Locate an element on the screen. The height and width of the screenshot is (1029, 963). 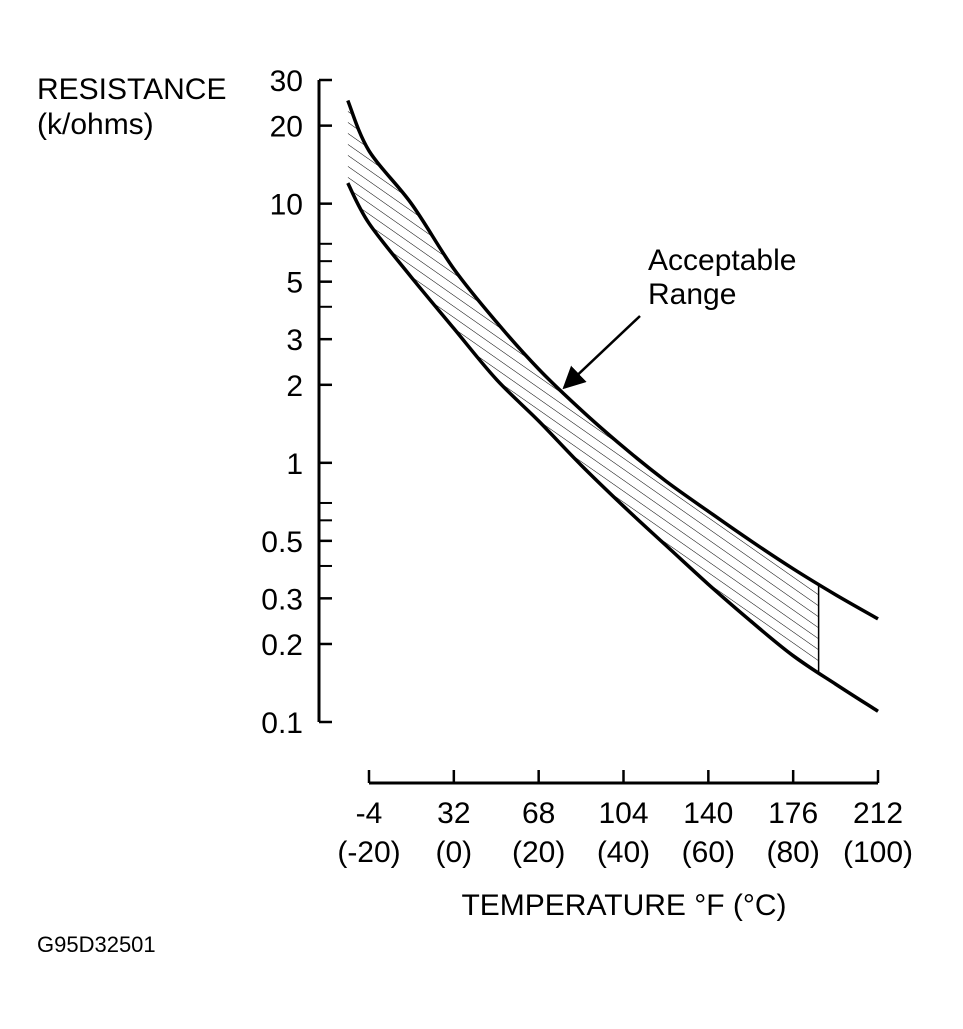
y-tick-label: 0.2 is located at coordinates (282, 645).